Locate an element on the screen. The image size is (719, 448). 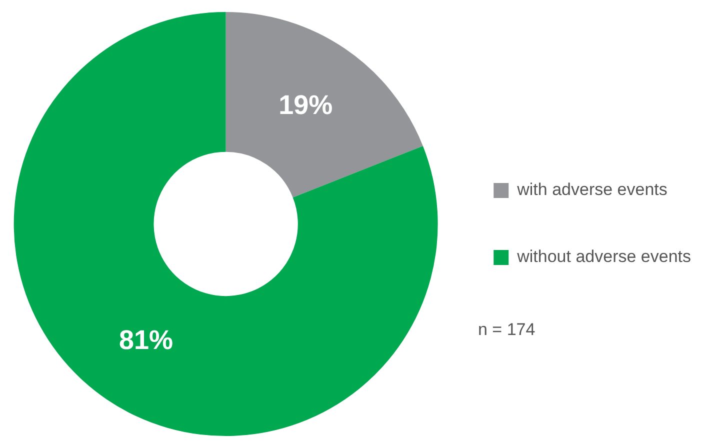
legend-label: with adverse events is located at coordinates (592, 190).